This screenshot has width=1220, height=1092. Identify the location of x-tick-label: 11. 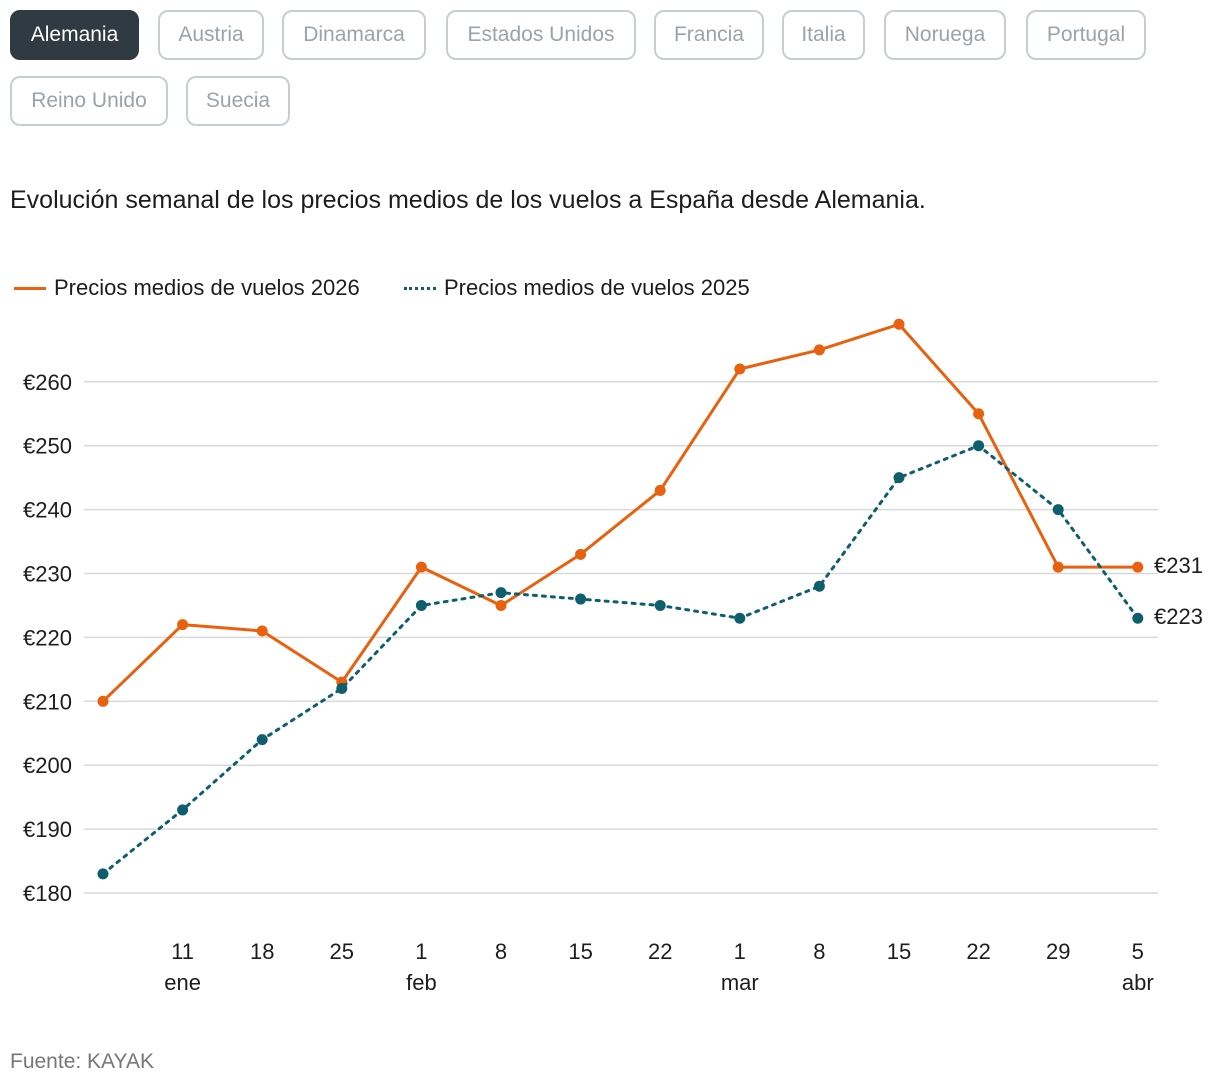
(182, 951).